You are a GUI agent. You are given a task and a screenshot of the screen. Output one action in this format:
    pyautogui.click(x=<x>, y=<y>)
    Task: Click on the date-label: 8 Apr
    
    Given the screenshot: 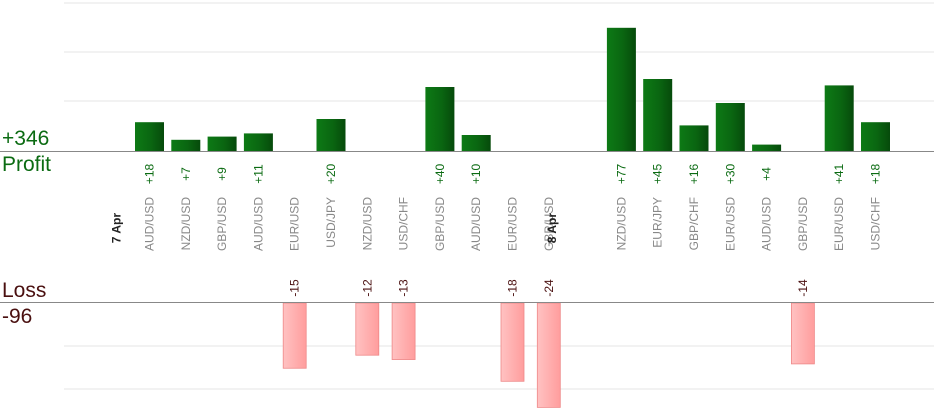 What is the action you would take?
    pyautogui.click(x=552, y=228)
    